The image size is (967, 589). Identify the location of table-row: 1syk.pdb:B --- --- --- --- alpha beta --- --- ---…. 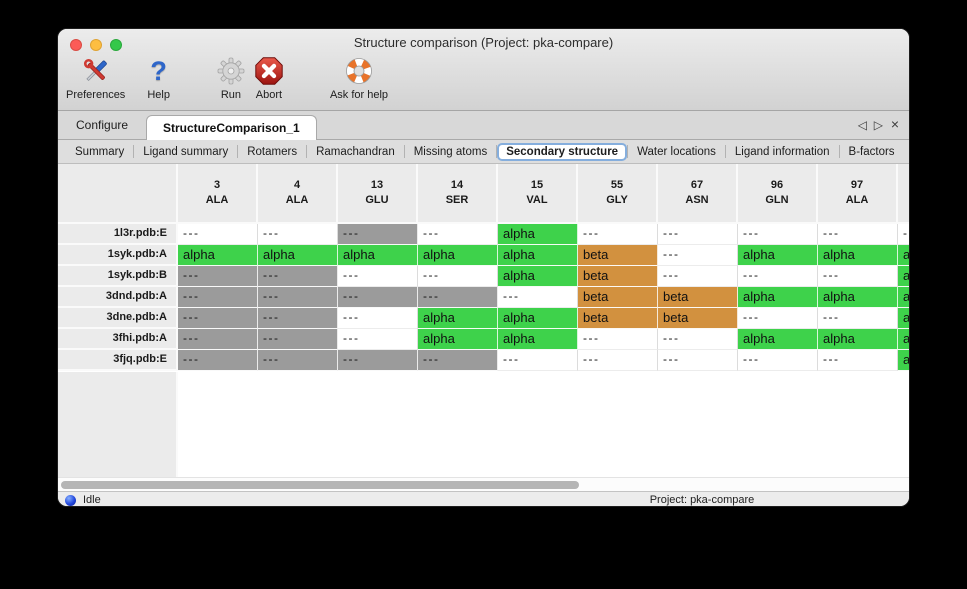
(483, 276).